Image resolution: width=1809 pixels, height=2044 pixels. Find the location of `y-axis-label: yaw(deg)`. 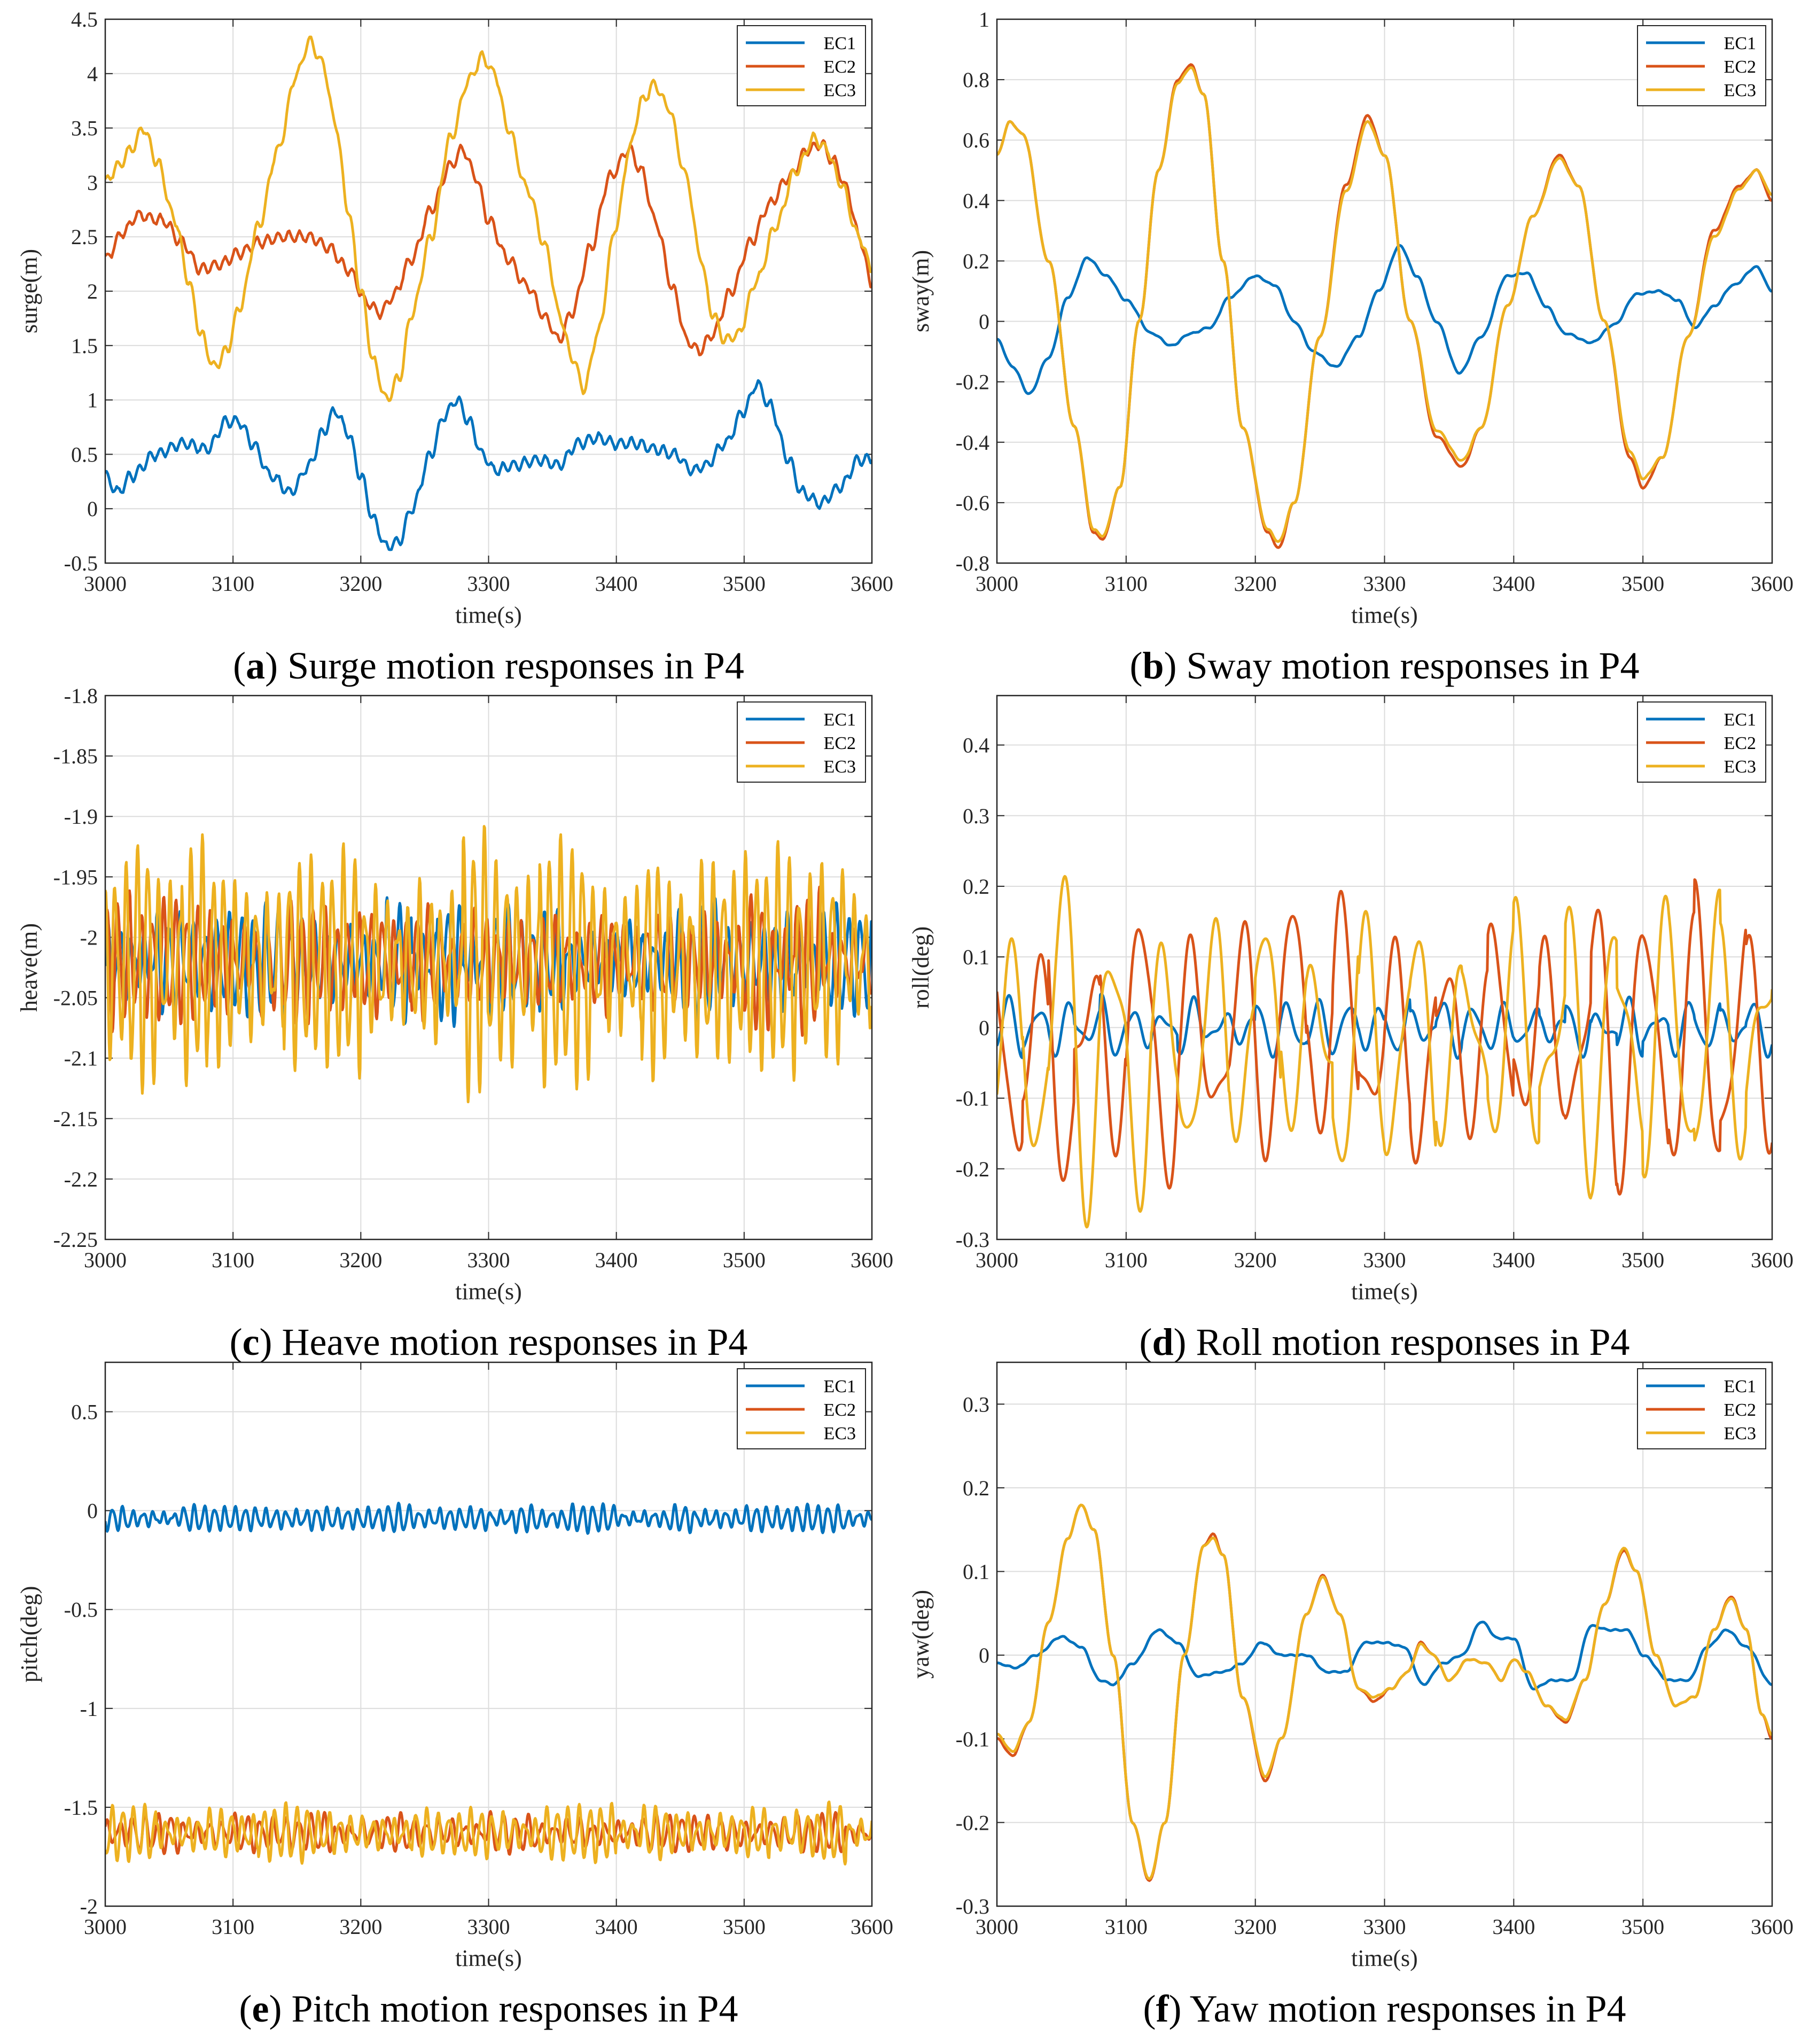

y-axis-label: yaw(deg) is located at coordinates (921, 1634).